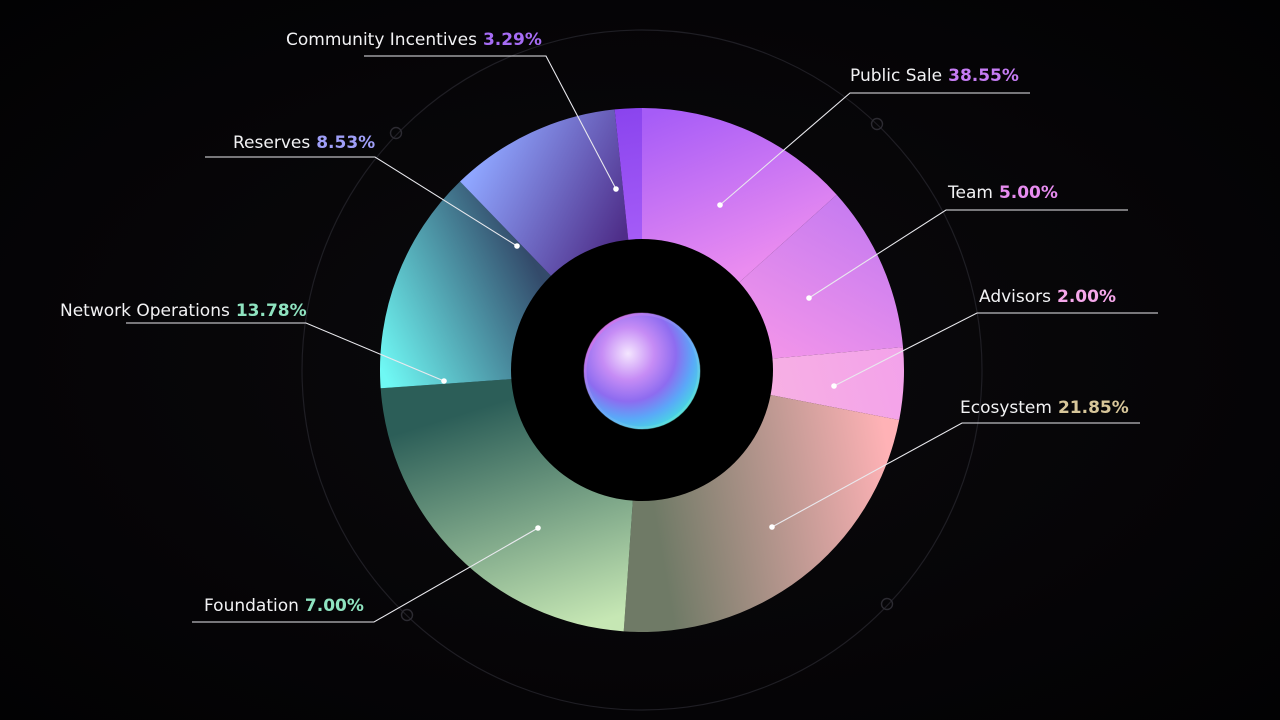 The height and width of the screenshot is (720, 1280). What do you see at coordinates (284, 606) in the screenshot?
I see `label-foundation: Foundation 7.00%` at bounding box center [284, 606].